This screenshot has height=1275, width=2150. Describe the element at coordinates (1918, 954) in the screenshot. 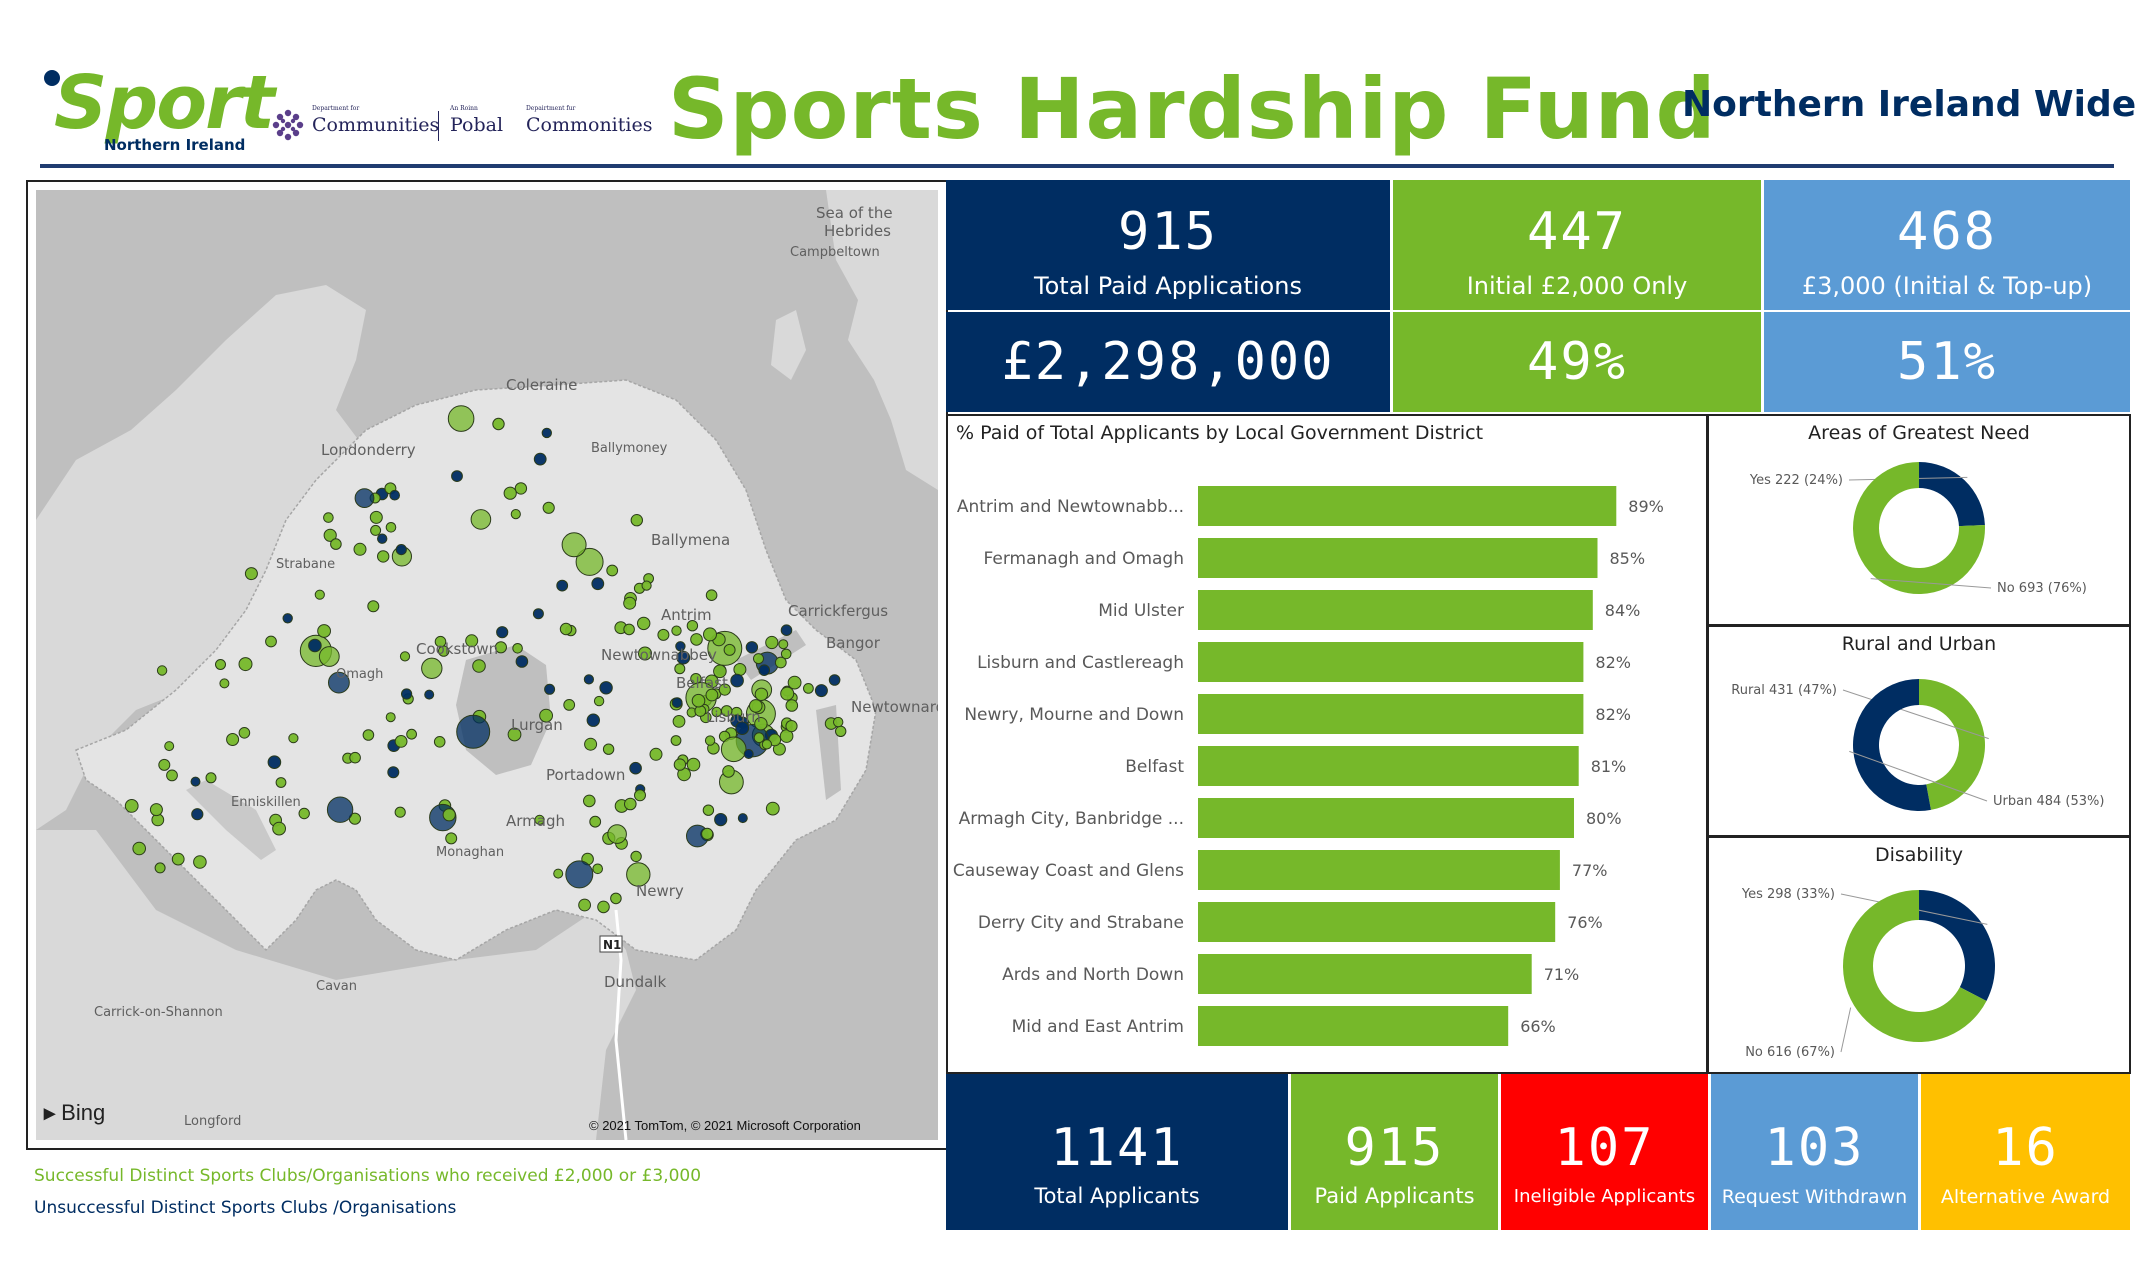

I see `donut-canvas: Yes 298 (33%) No 616 (67%)` at that location.